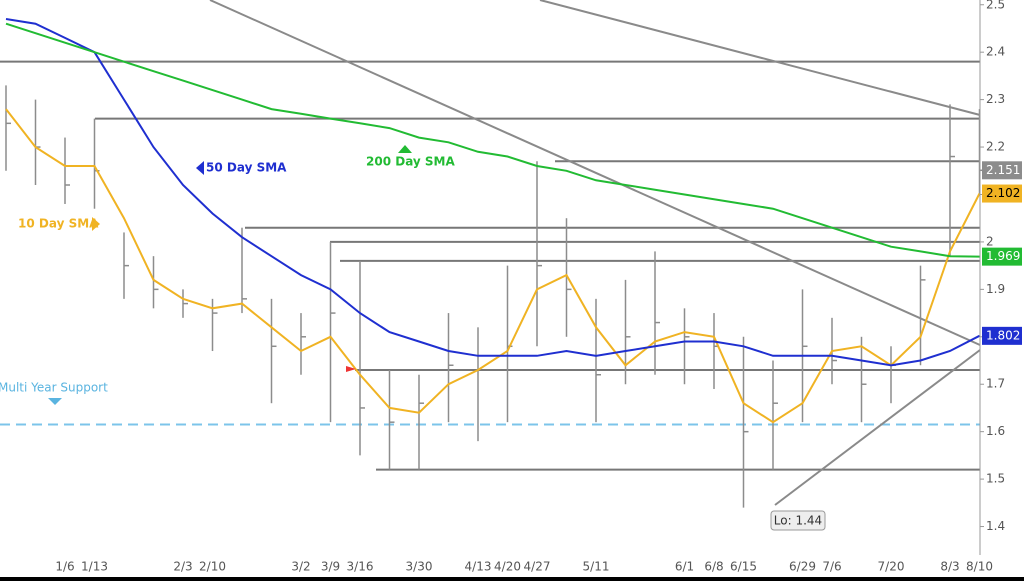 This screenshot has width=1024, height=581. Describe the element at coordinates (507, 567) in the screenshot. I see `x-tick-label: 4/20` at that location.